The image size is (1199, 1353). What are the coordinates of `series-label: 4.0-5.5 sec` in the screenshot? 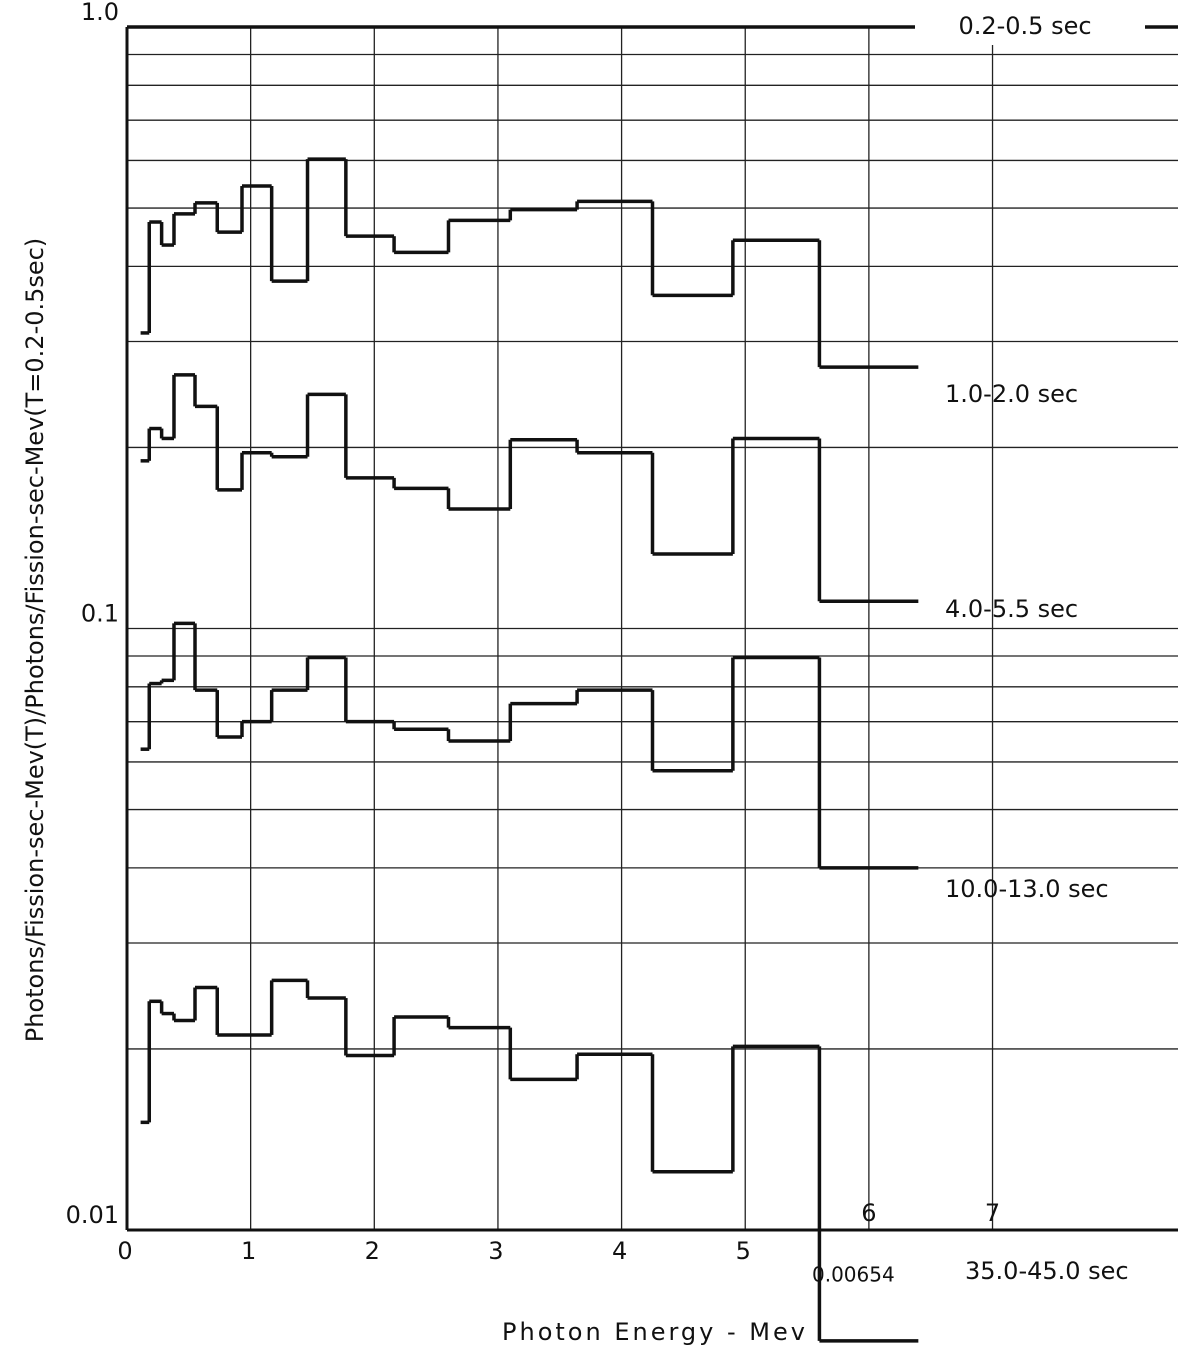 It's located at (1011, 609).